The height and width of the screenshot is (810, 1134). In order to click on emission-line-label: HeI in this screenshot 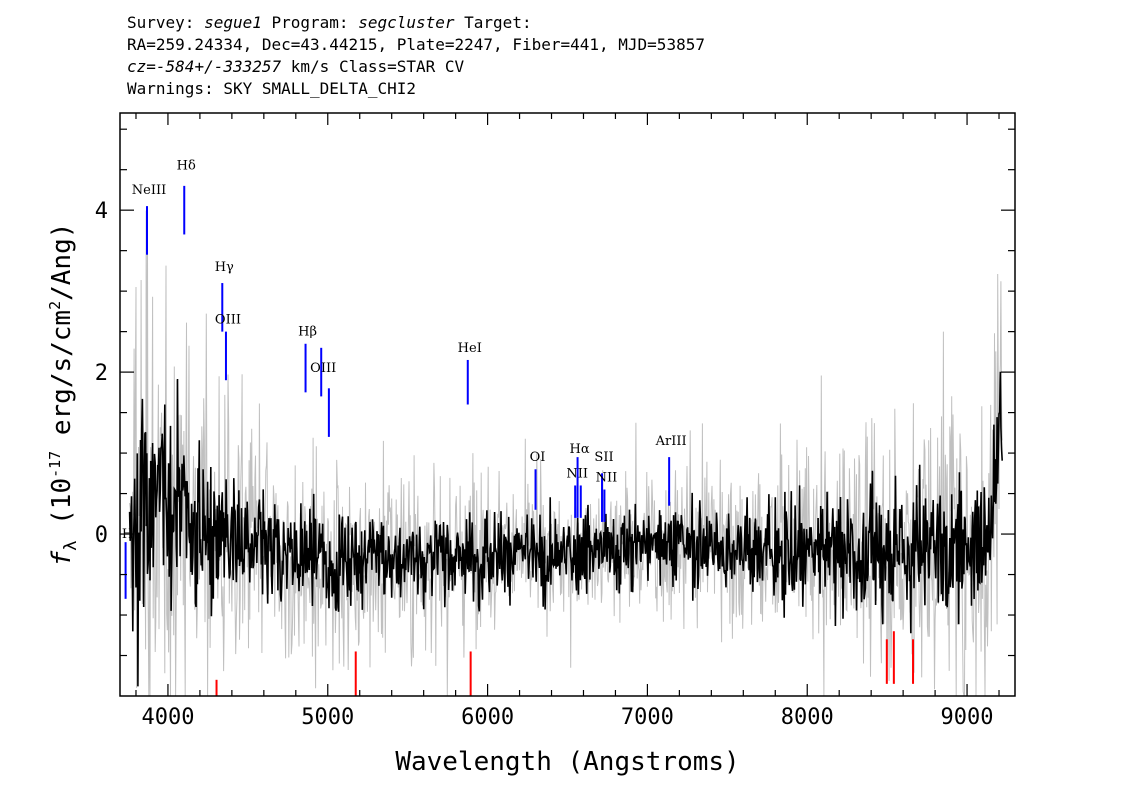, I will do `click(470, 348)`.